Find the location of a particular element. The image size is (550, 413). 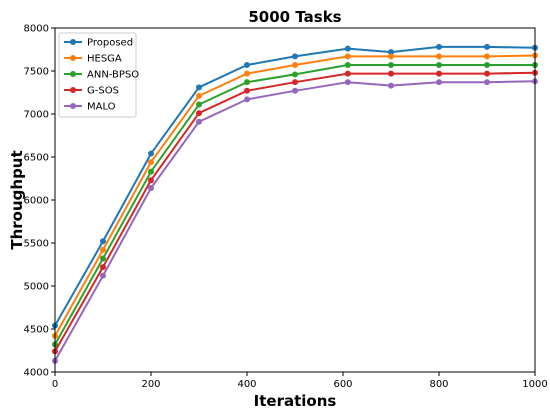

y-tick-label: 4500 is located at coordinates (36, 330).